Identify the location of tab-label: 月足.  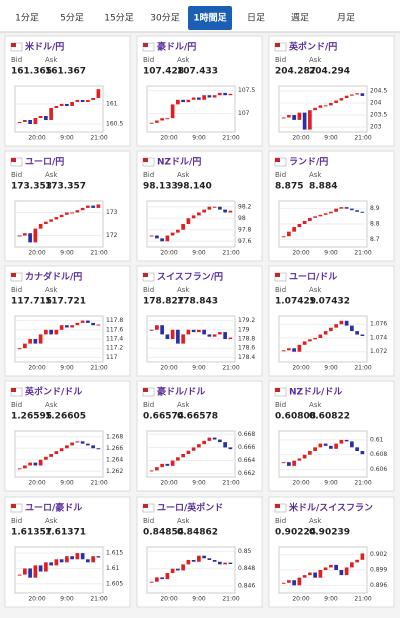
(346, 18).